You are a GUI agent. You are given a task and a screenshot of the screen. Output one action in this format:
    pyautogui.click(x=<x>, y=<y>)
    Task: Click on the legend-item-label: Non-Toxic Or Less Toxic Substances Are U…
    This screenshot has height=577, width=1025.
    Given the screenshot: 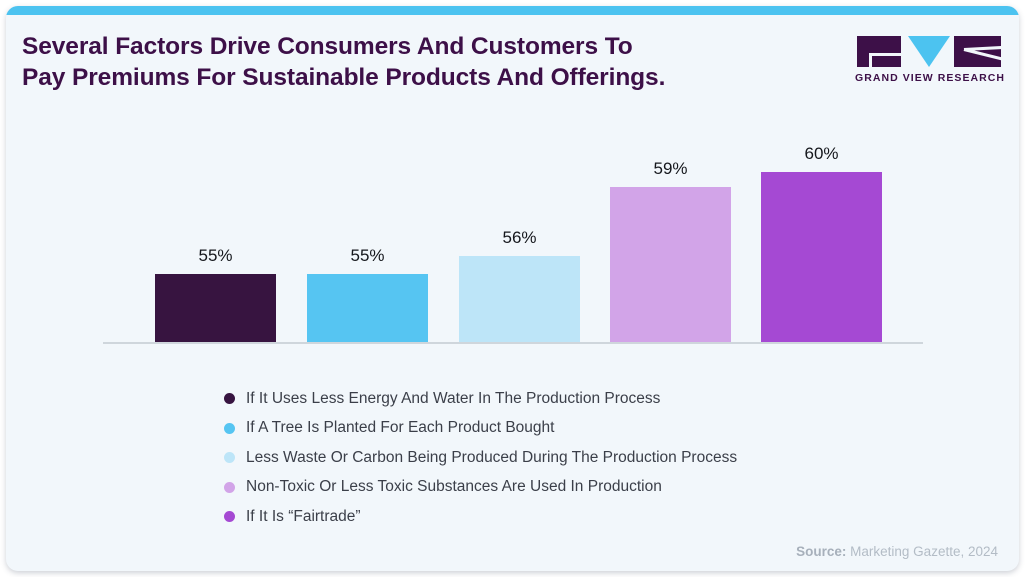 What is the action you would take?
    pyautogui.click(x=454, y=487)
    